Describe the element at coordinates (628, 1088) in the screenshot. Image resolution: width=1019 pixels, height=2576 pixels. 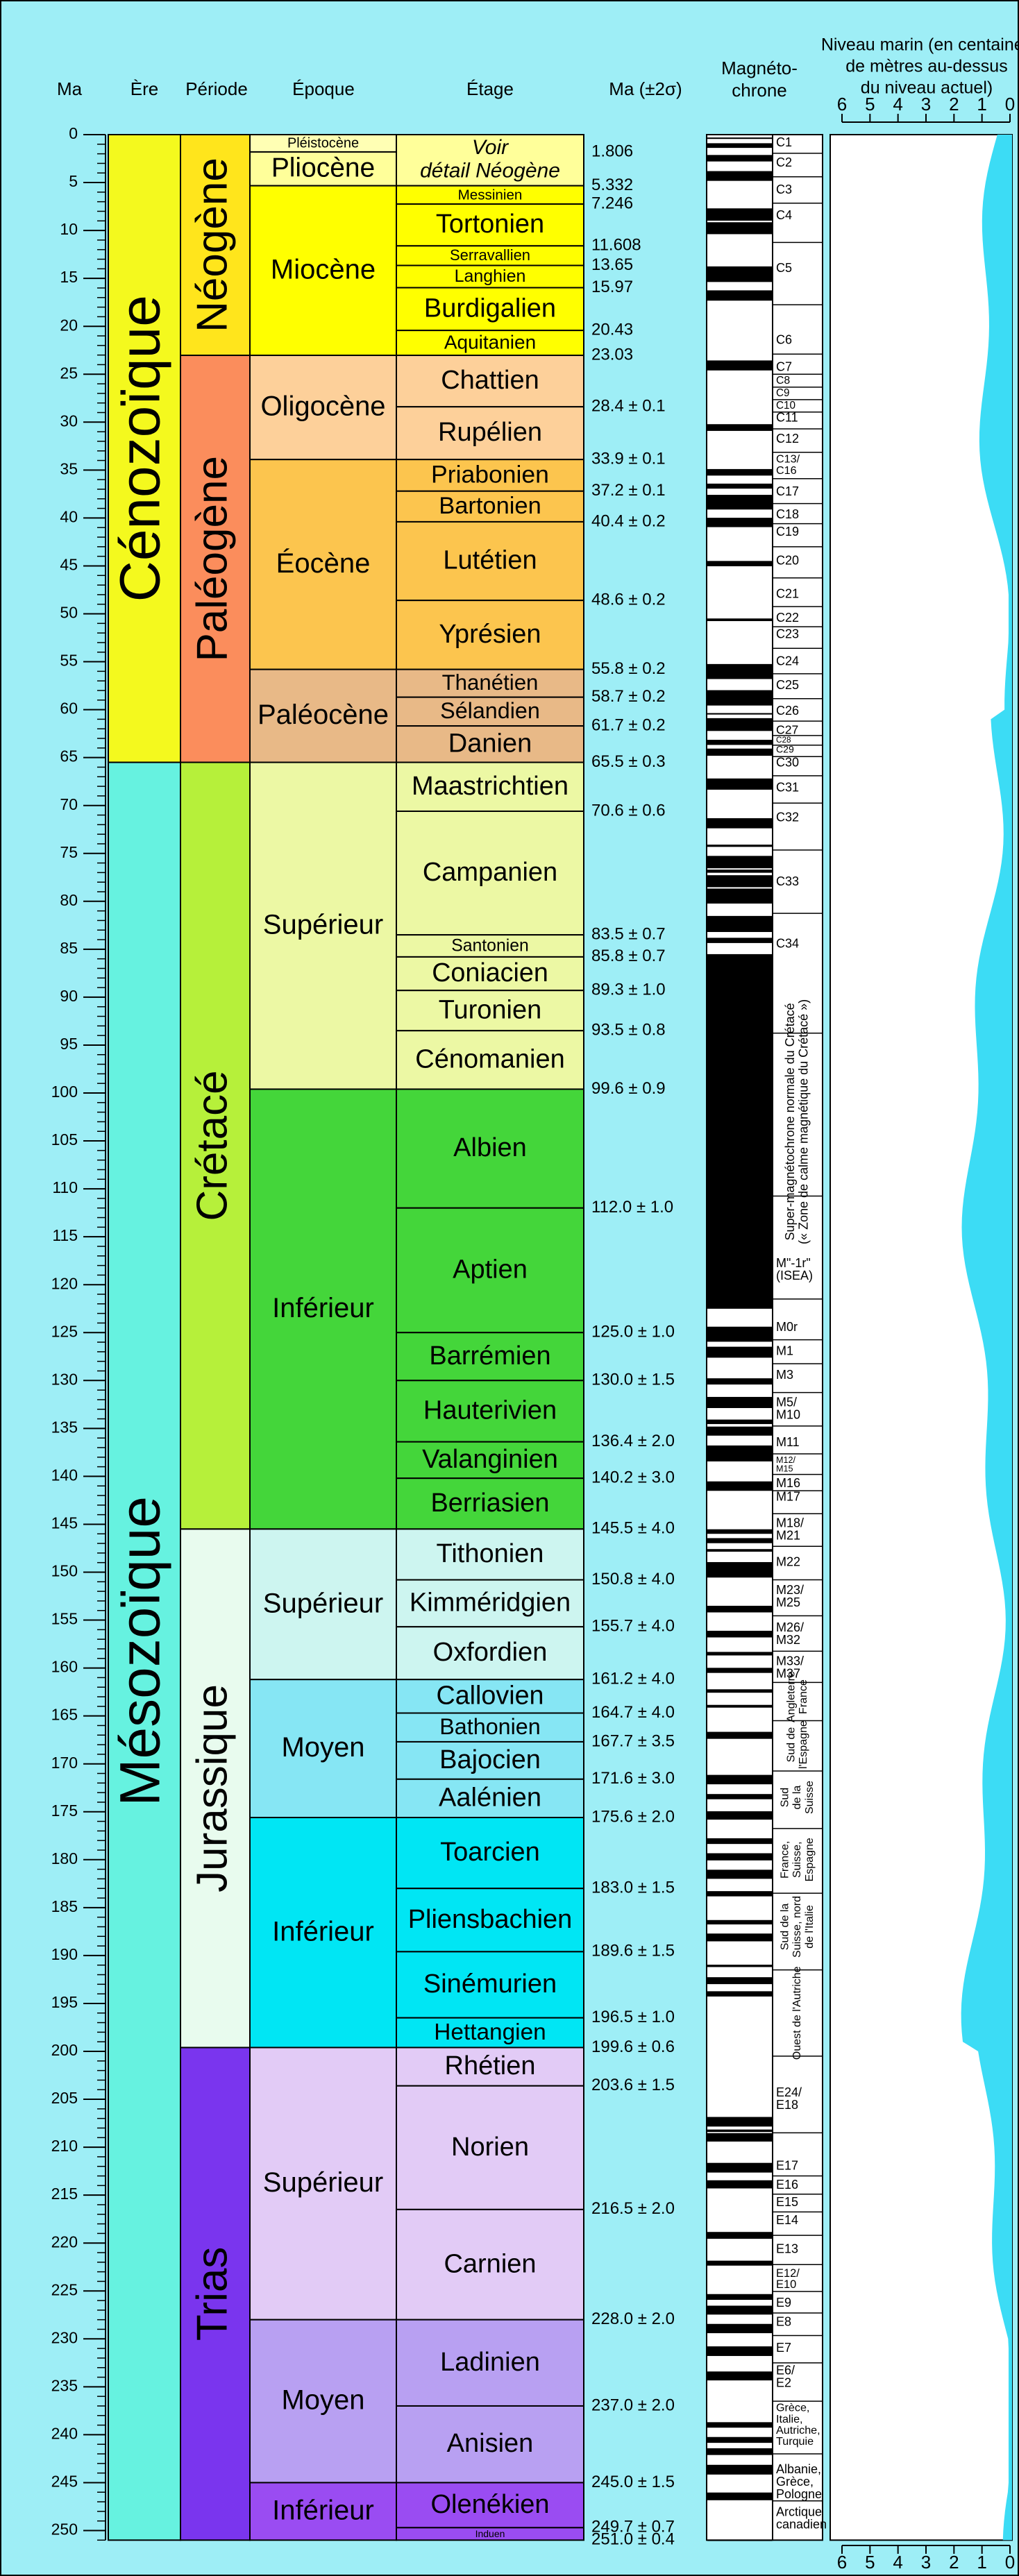
I see `age-label: 99.6 ± 0.9` at that location.